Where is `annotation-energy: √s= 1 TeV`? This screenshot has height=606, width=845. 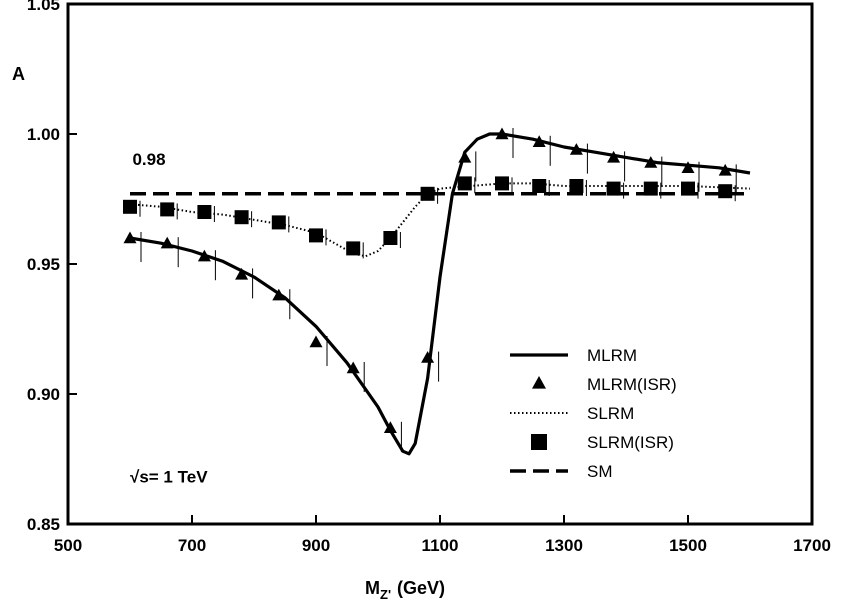 annotation-energy: √s= 1 TeV is located at coordinates (169, 476).